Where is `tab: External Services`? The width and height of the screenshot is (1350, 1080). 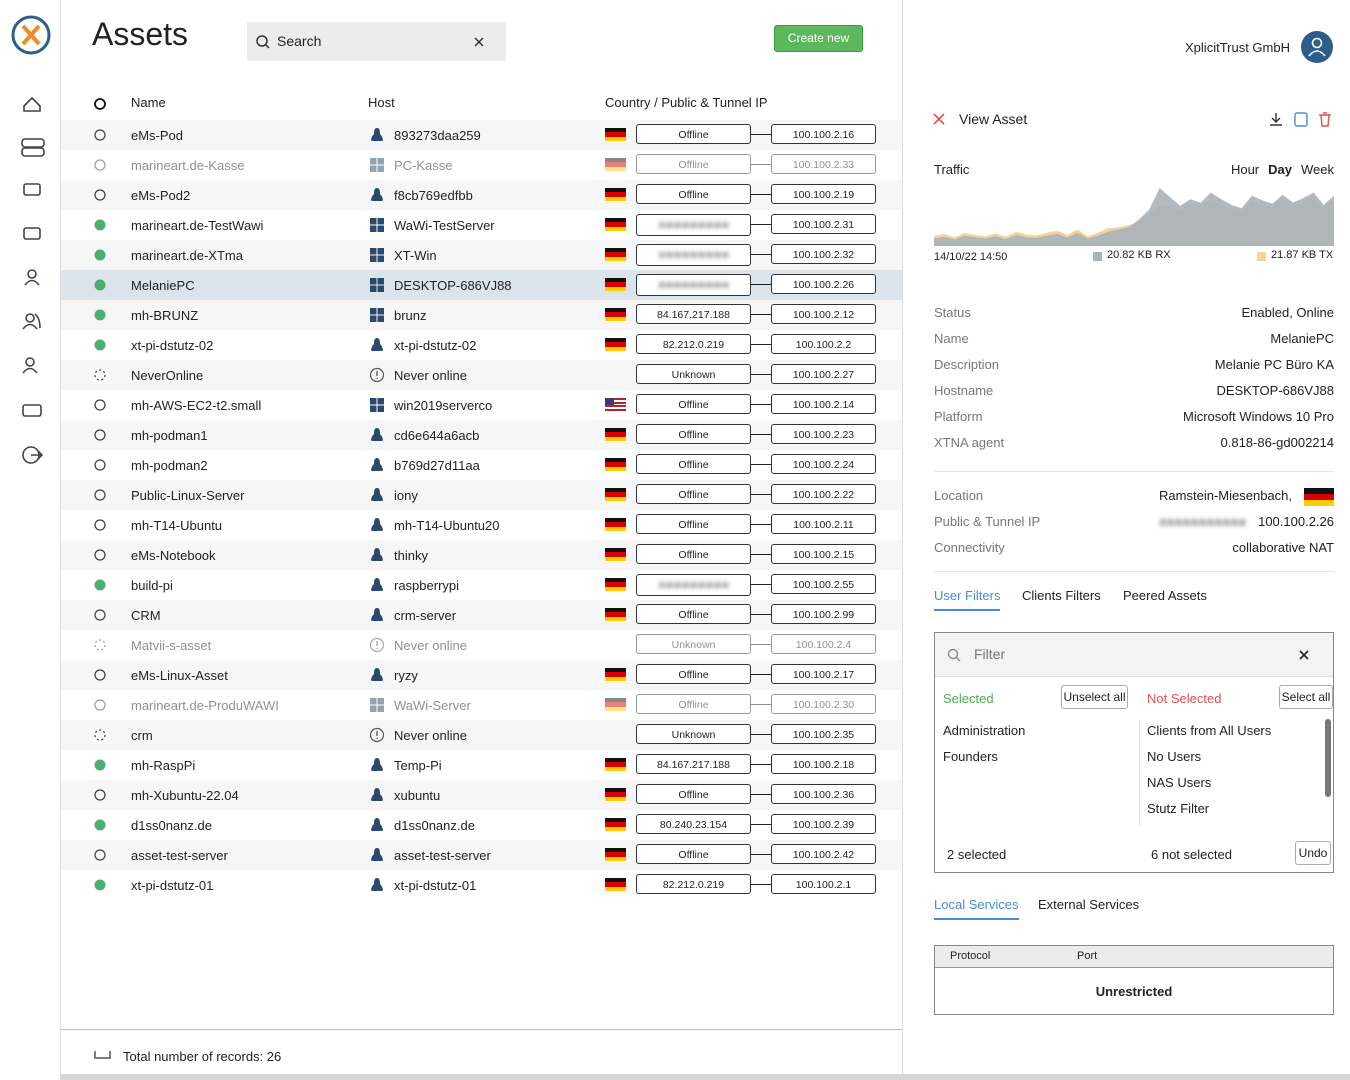 tab: External Services is located at coordinates (1089, 904).